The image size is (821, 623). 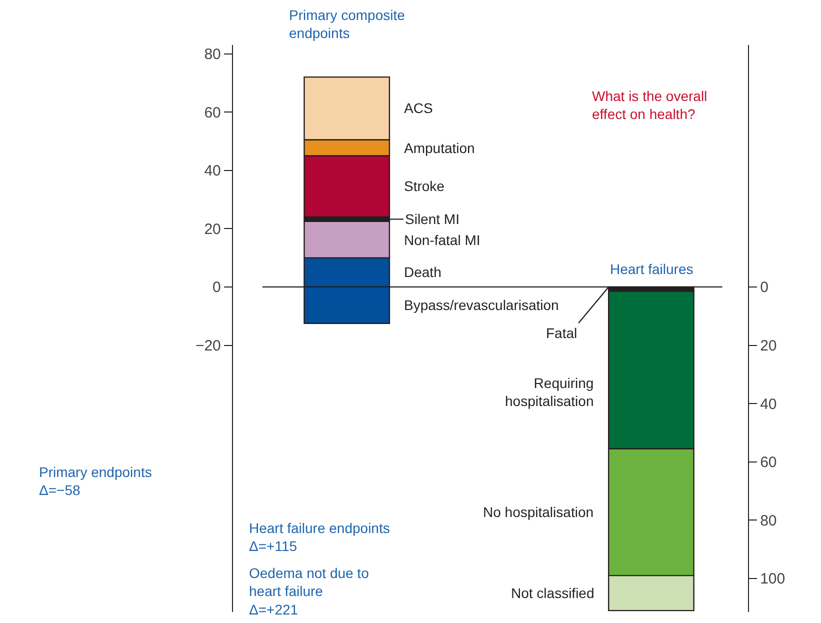 I want to click on text: Primary endpoints Δ=−58, so click(x=95, y=481).